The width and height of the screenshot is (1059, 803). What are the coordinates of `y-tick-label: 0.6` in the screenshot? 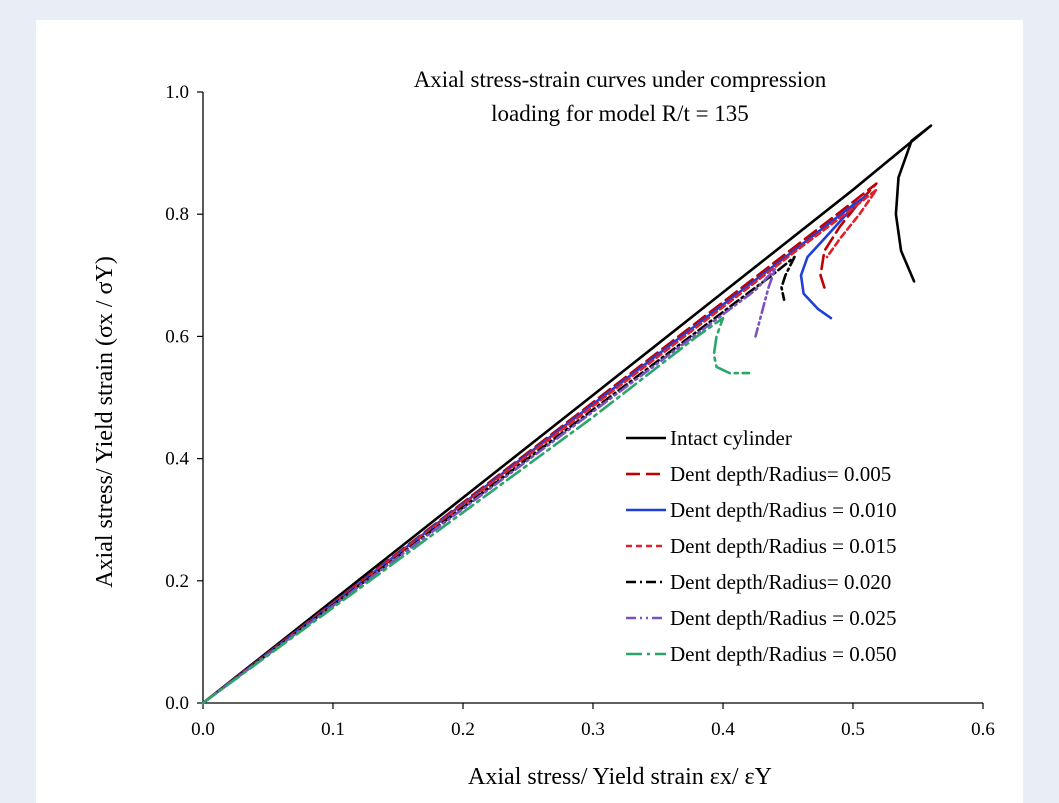 It's located at (177, 336).